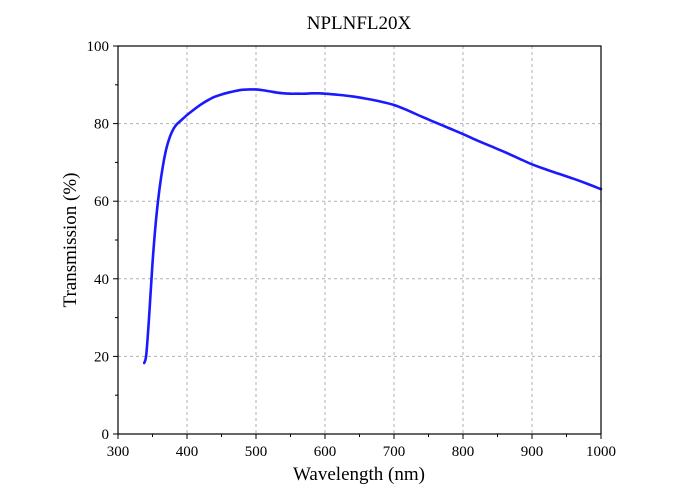  Describe the element at coordinates (101, 280) in the screenshot. I see `y-tick-label: 40` at that location.